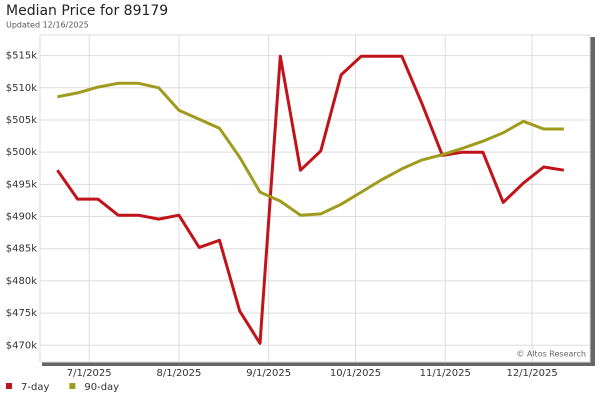  I want to click on x-tick-label: 12/1/2025, so click(531, 373).